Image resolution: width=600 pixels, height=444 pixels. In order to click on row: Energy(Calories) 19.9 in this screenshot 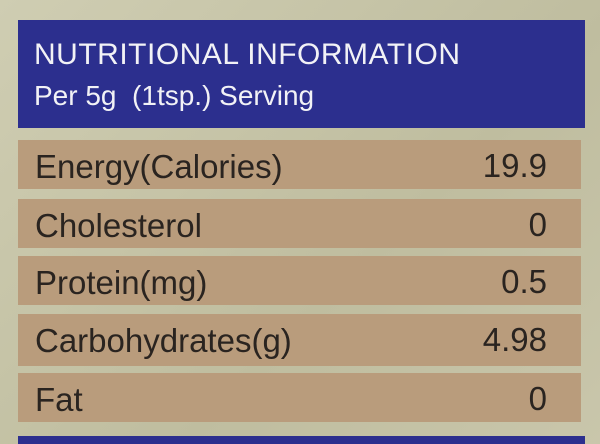, I will do `click(299, 164)`.